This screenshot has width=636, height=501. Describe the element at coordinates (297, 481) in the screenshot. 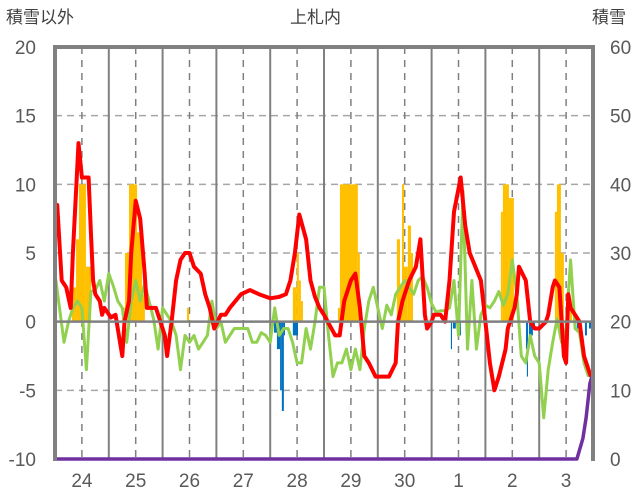

I see `x-tick-label: 28` at that location.